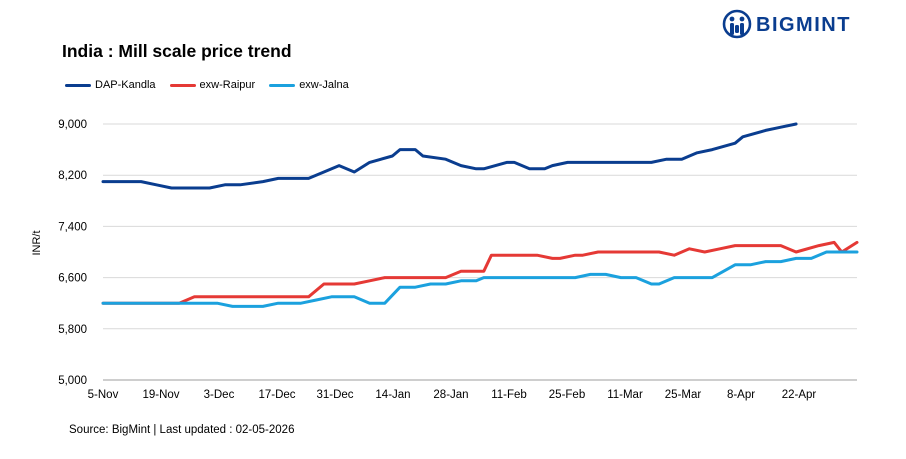  What do you see at coordinates (625, 395) in the screenshot?
I see `x-tick-label: 11-Mar` at bounding box center [625, 395].